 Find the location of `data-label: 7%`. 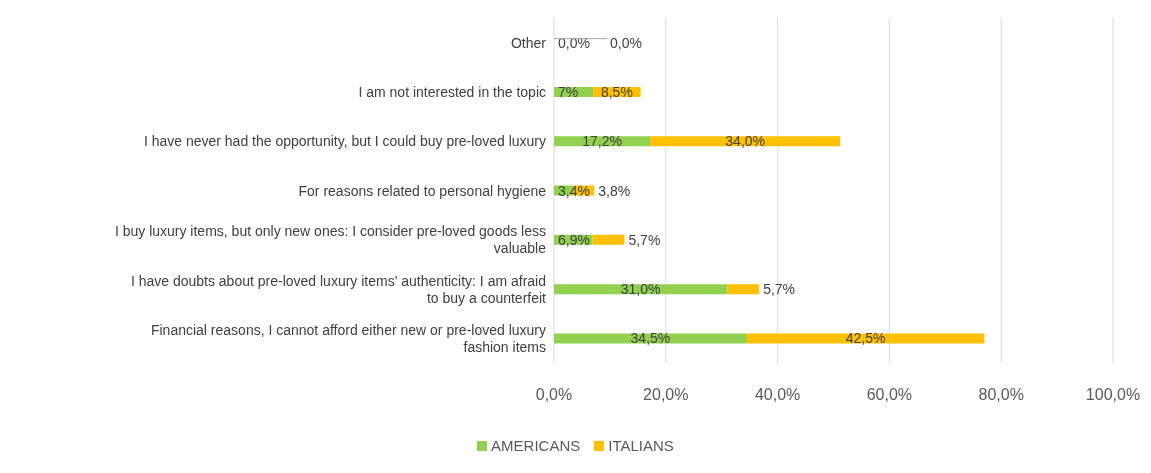

data-label: 7% is located at coordinates (568, 91).